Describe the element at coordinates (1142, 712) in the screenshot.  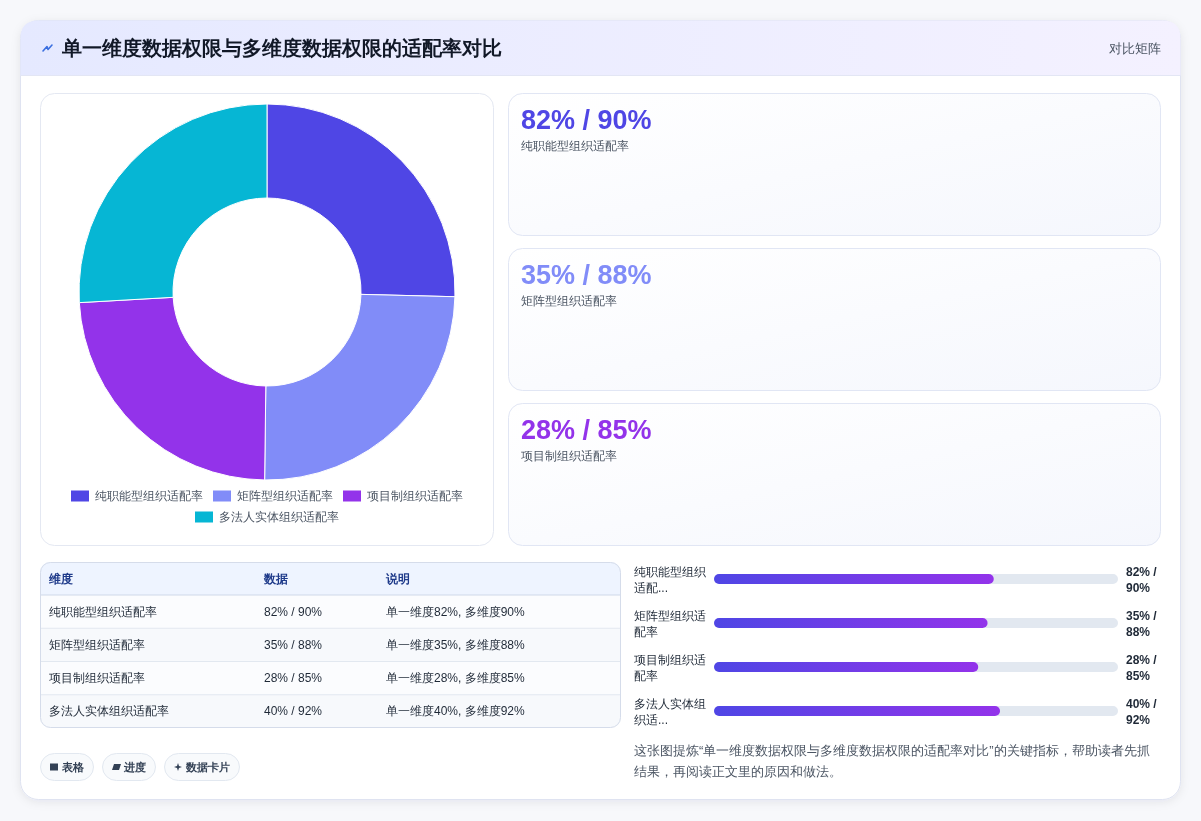
I see `data-label: 40% / 92%` at that location.